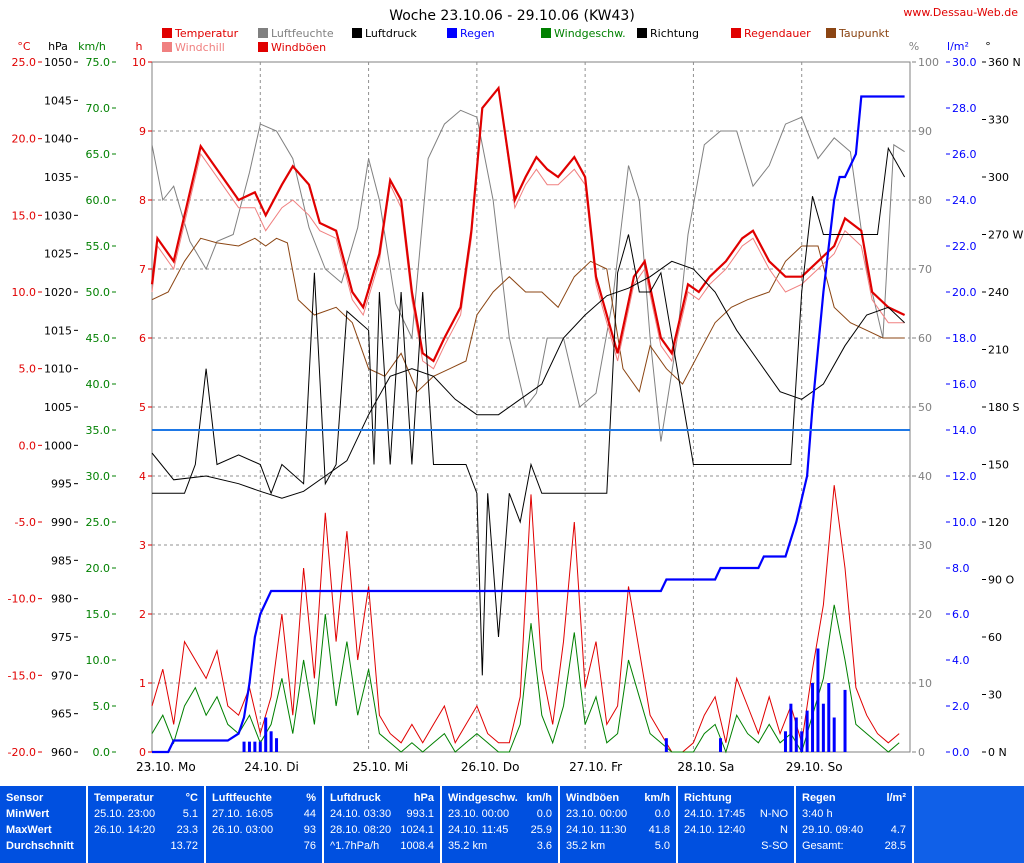  I want to click on stats-cell: 35.2 km 5.0, so click(618, 846).